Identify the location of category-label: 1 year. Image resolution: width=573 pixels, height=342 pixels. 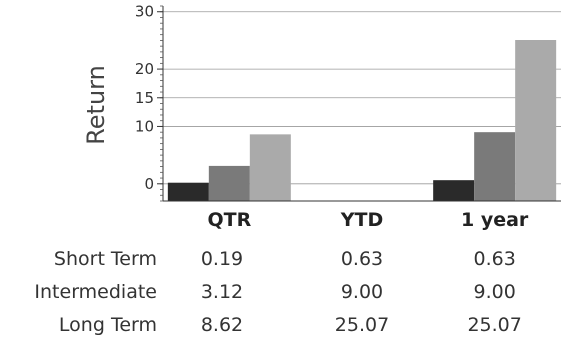
(495, 220).